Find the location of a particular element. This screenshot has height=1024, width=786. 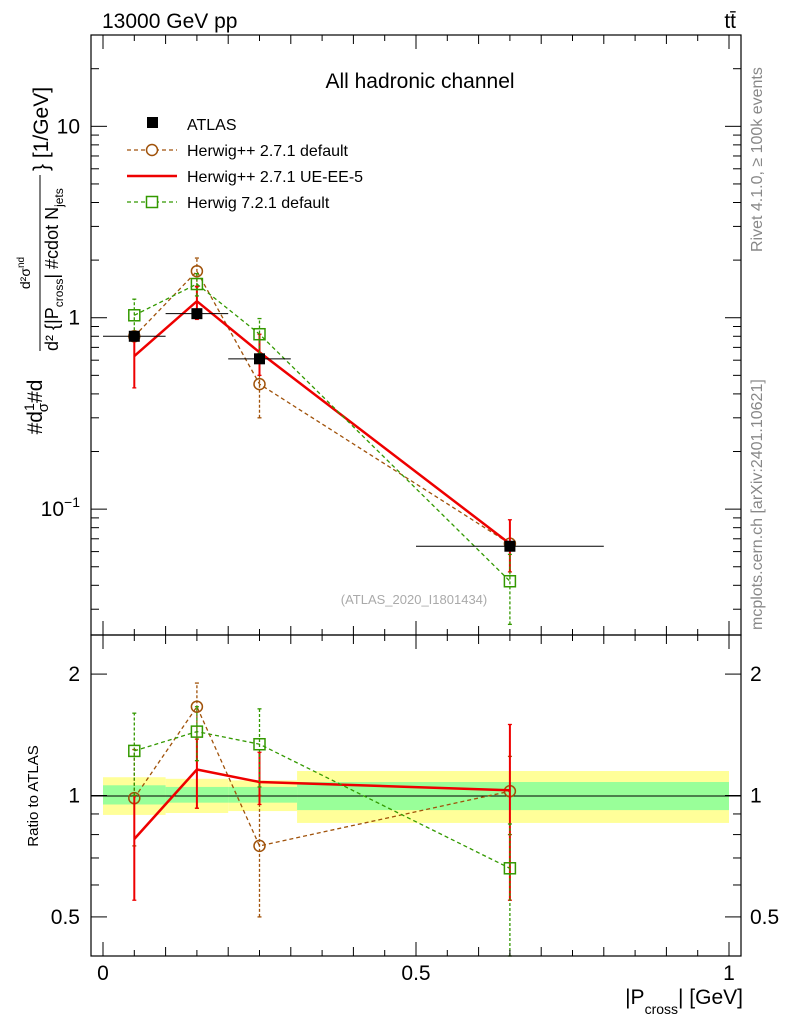

main-herwig-7-2-1-default-line is located at coordinates (322, 432).